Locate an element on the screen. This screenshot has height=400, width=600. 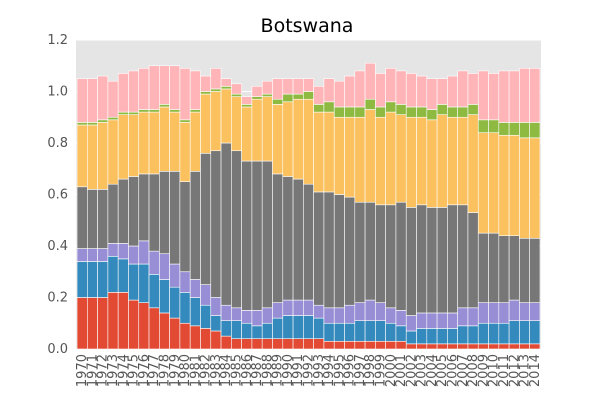
y-axis: 0.0 0.2 0.4 0.6 0.8 1.0 1.2 is located at coordinates (57, 195).